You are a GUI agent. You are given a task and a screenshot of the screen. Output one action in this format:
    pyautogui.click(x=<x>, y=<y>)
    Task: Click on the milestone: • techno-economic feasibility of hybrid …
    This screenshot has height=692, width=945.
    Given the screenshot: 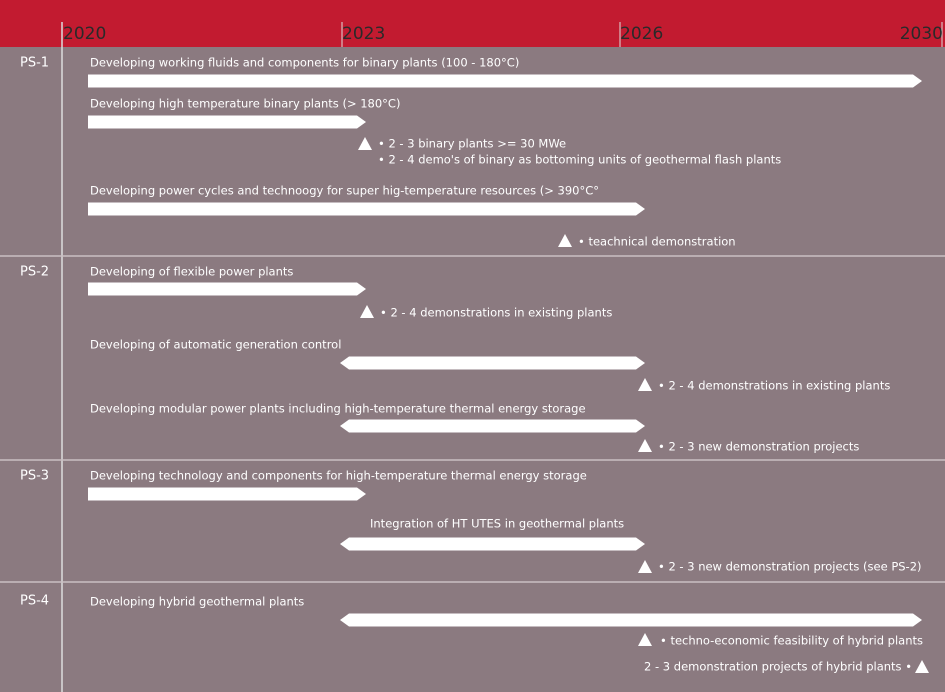 What is the action you would take?
    pyautogui.click(x=791, y=641)
    